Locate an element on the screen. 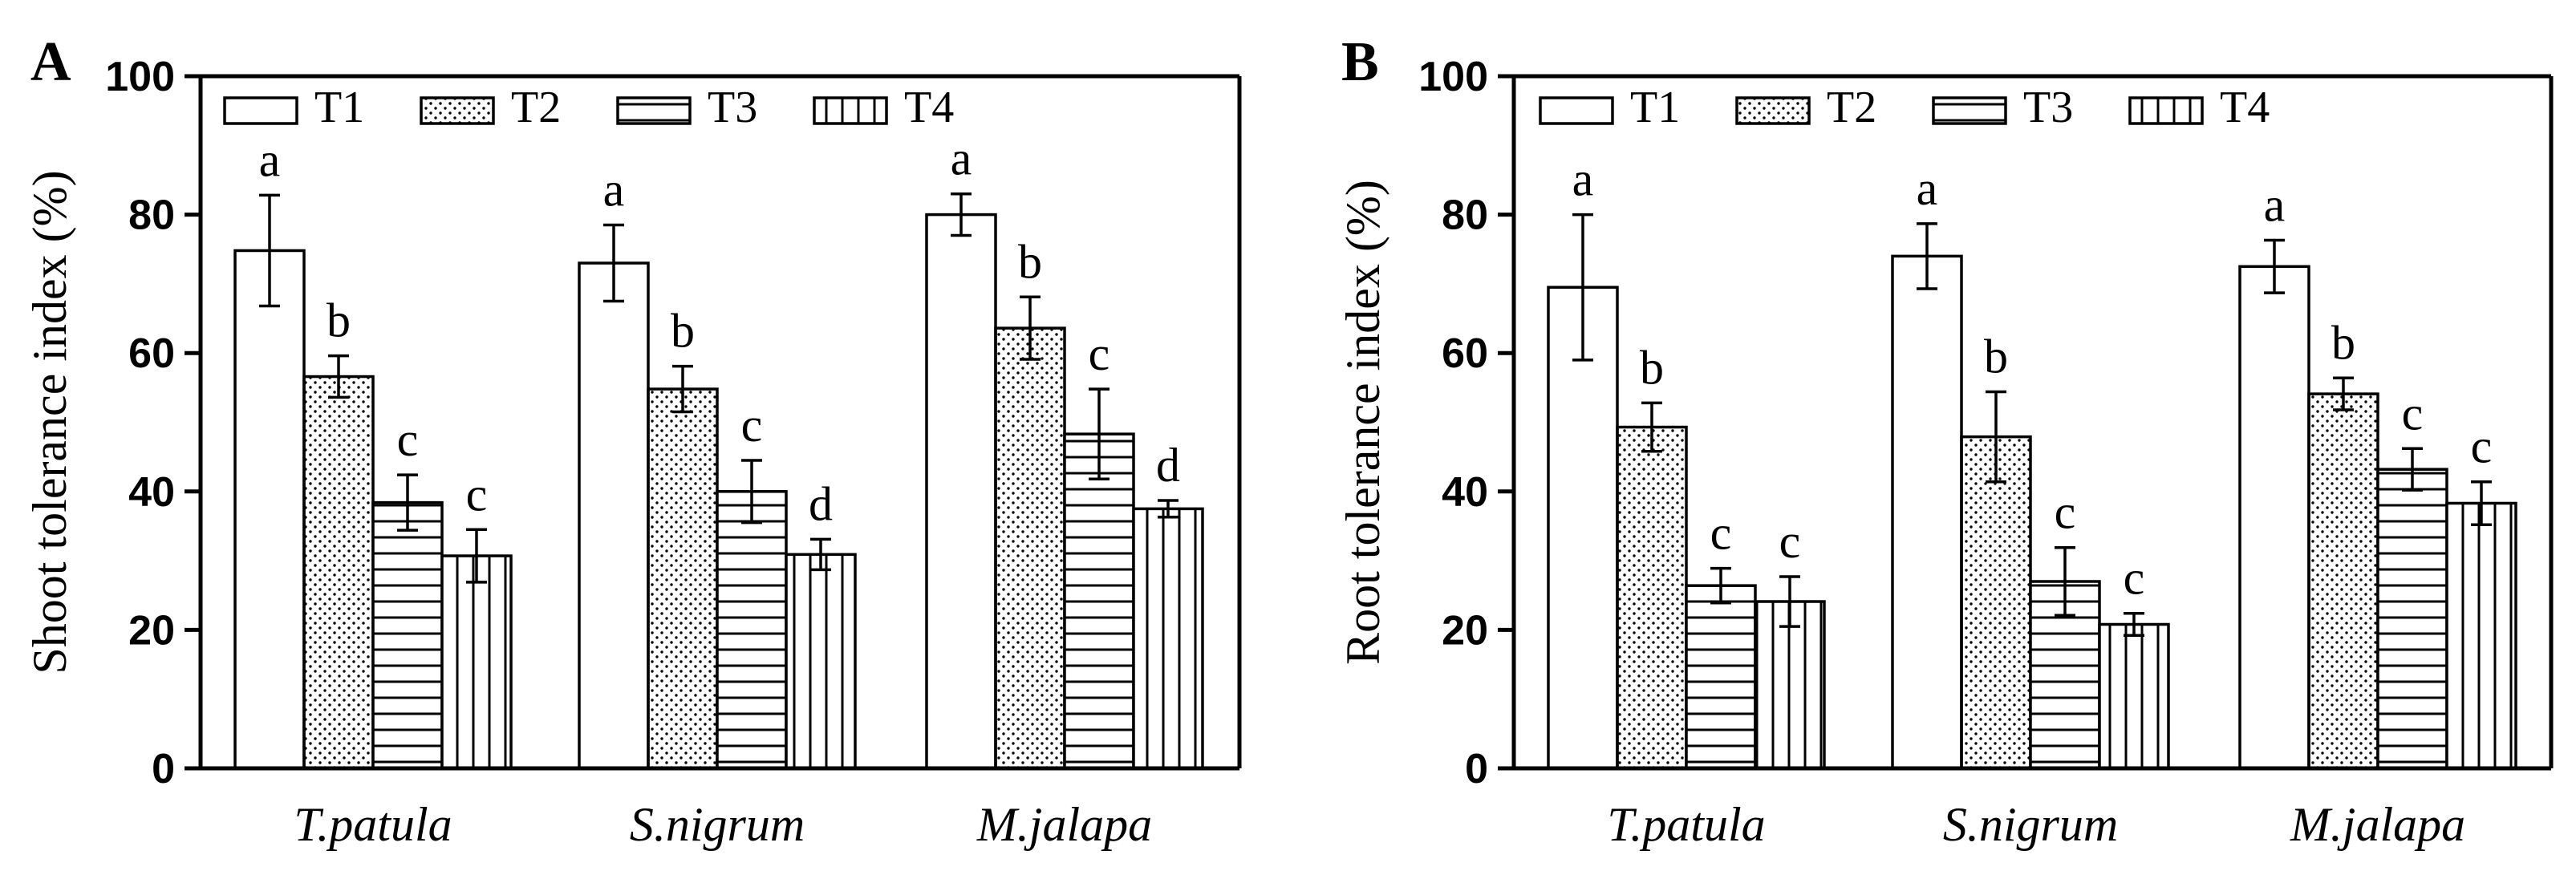 This screenshot has height=875, width=2576. y-axis-label: Root tolerance index (%) is located at coordinates (1363, 422).